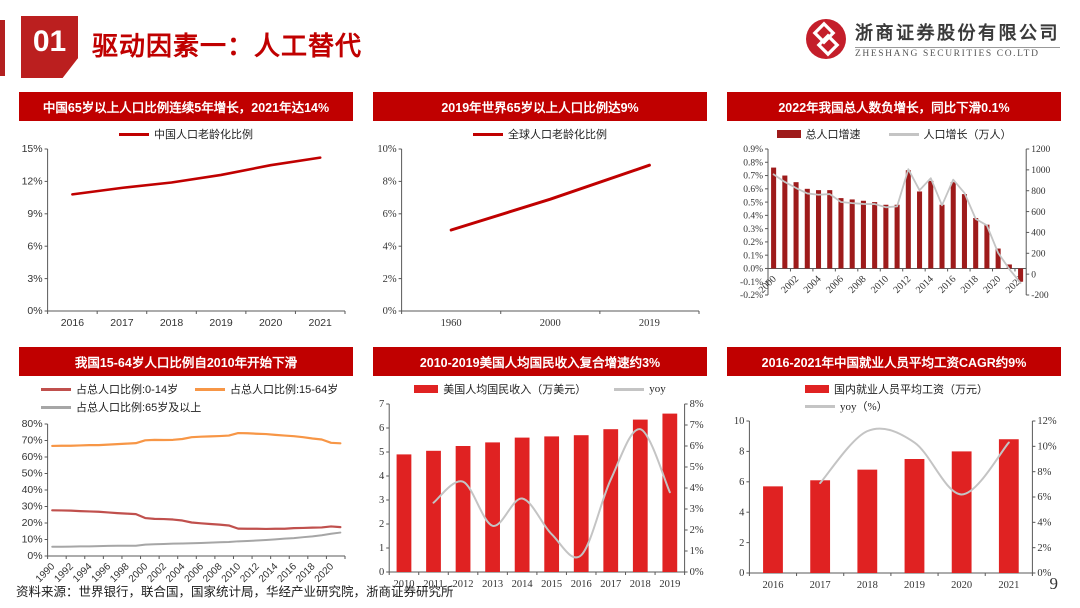 The image size is (1080, 608). What do you see at coordinates (387, 149) in the screenshot?
I see `svg-text: 10%` at bounding box center [387, 149].